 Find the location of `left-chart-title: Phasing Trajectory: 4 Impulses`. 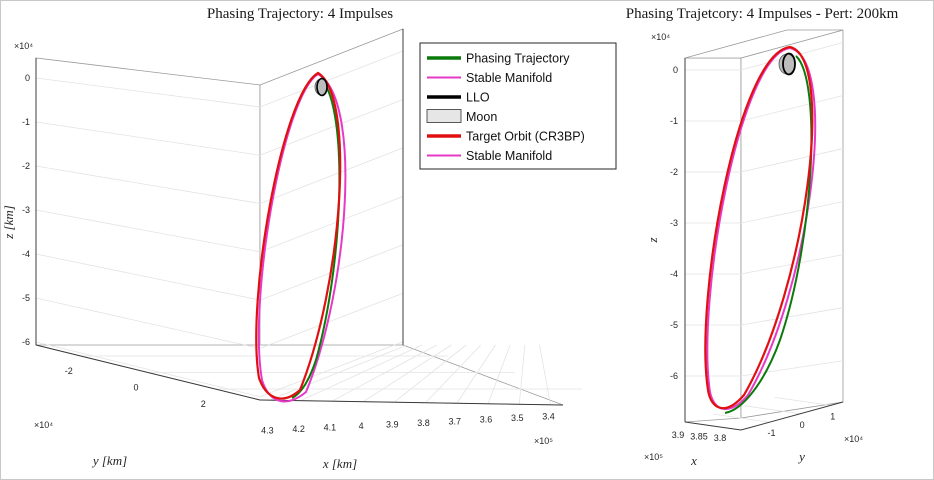

left-chart-title: Phasing Trajectory: 4 Impulses is located at coordinates (300, 14).